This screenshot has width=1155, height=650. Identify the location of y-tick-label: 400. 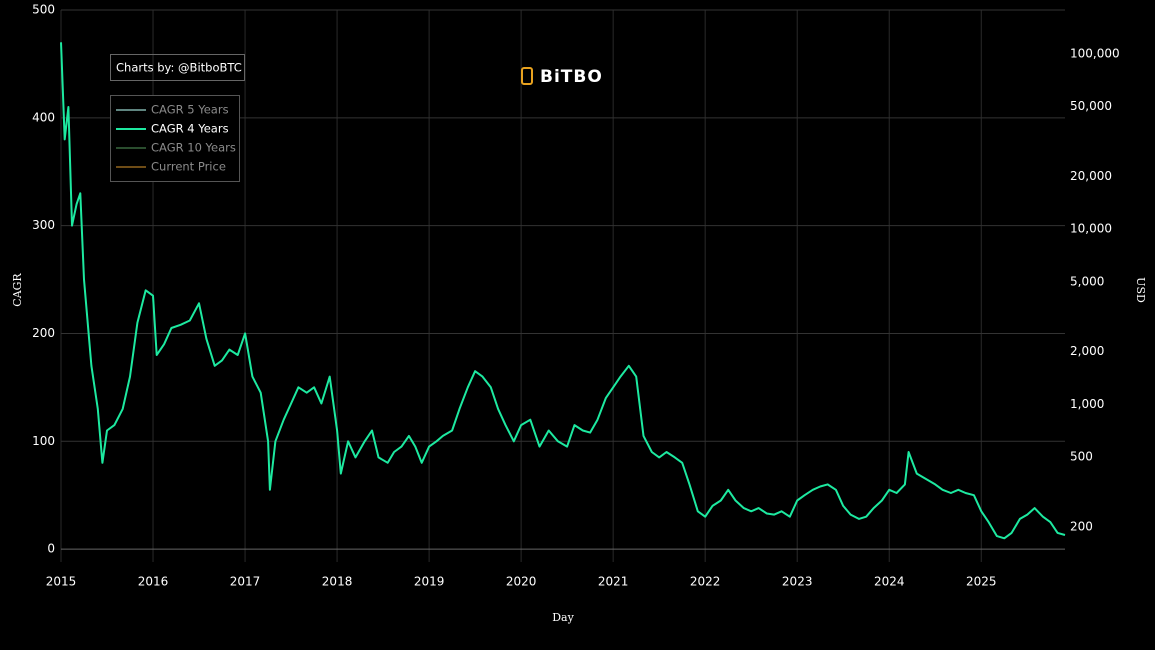
(43, 117).